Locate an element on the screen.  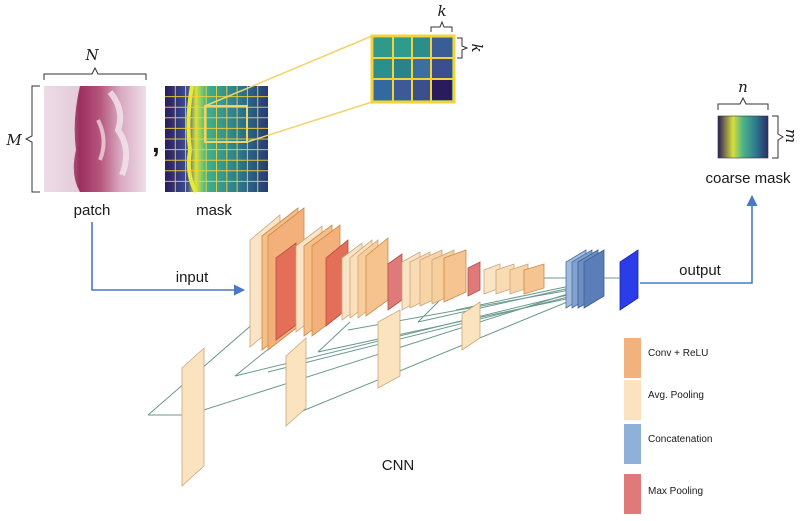
n-small-label: n is located at coordinates (743, 87).